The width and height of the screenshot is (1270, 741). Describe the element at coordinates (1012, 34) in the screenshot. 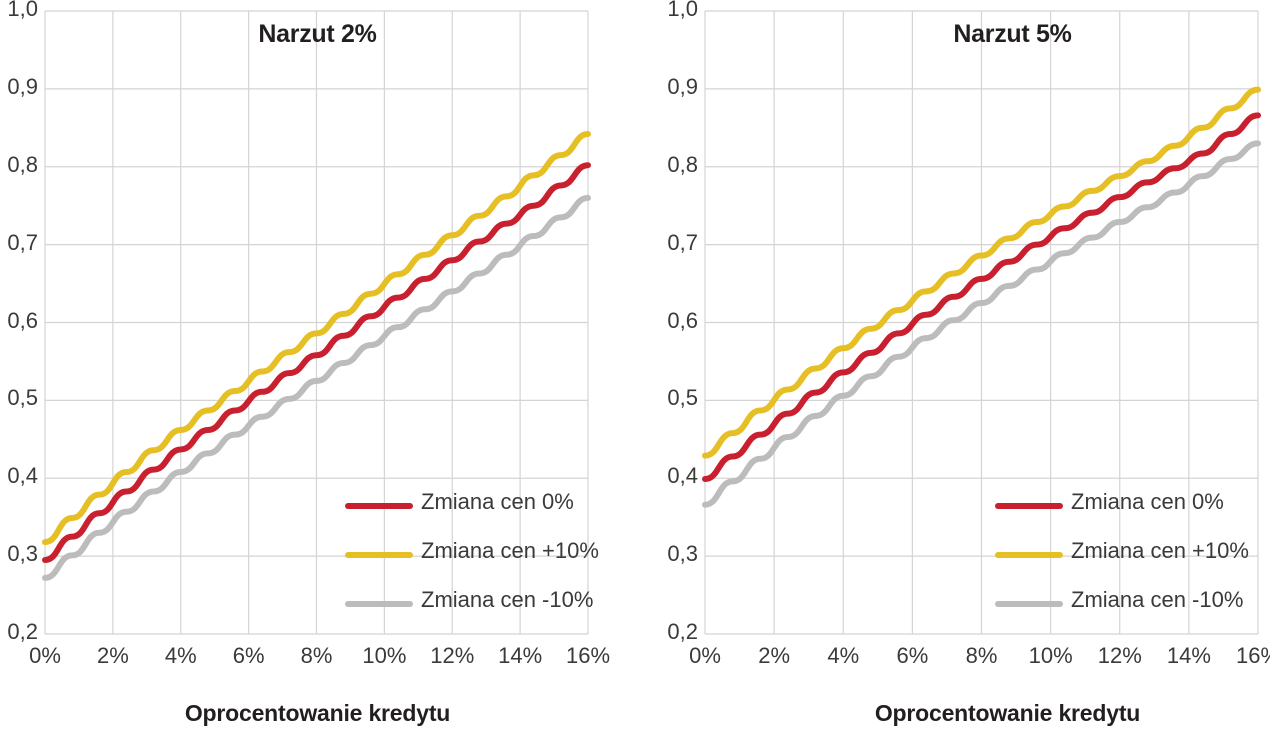

I see `chart-title-right: Narzut 5%` at that location.